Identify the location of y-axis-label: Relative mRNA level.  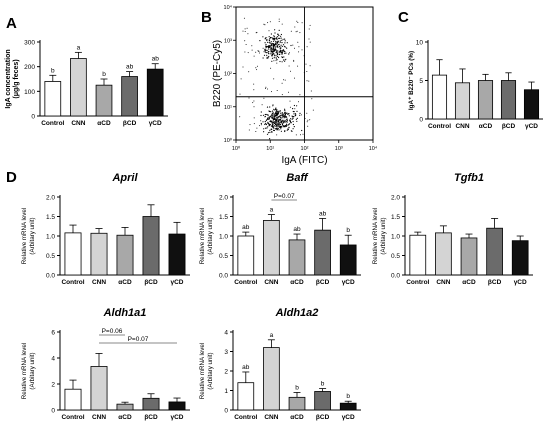
(202, 236).